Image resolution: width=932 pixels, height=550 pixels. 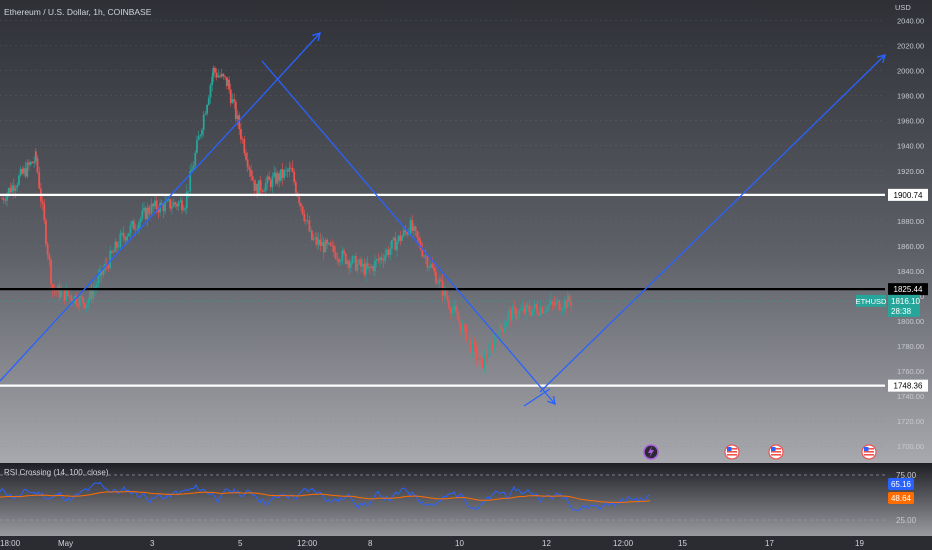 What do you see at coordinates (901, 484) in the screenshot?
I see `rsi-value: 65.16` at bounding box center [901, 484].